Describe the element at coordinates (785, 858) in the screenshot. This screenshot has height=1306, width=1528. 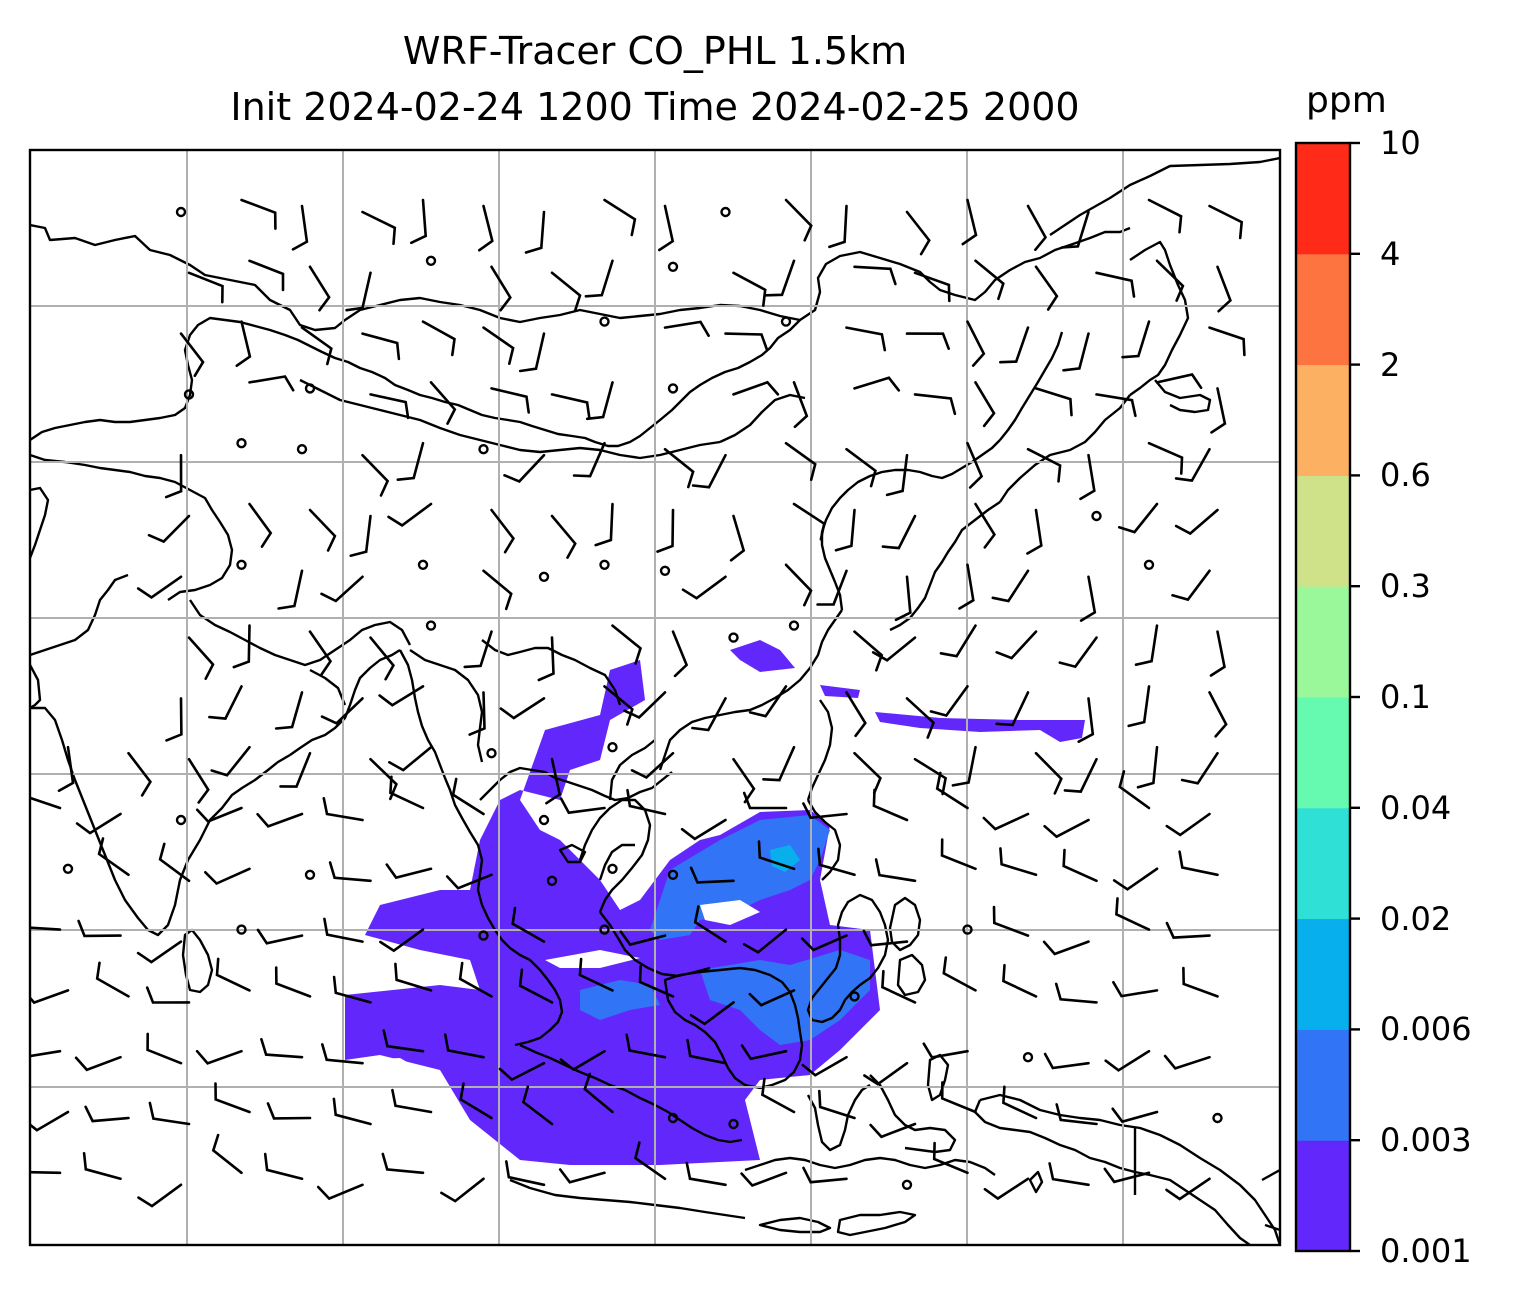
I see `plume-high-spot` at that location.